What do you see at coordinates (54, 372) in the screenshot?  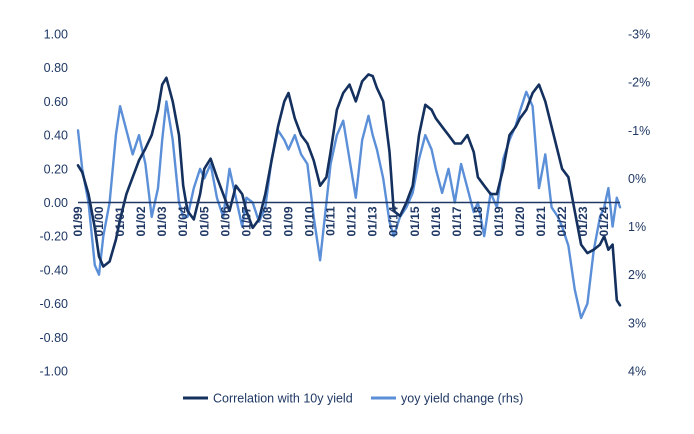 I see `y-tick-label: -1.00` at bounding box center [54, 372].